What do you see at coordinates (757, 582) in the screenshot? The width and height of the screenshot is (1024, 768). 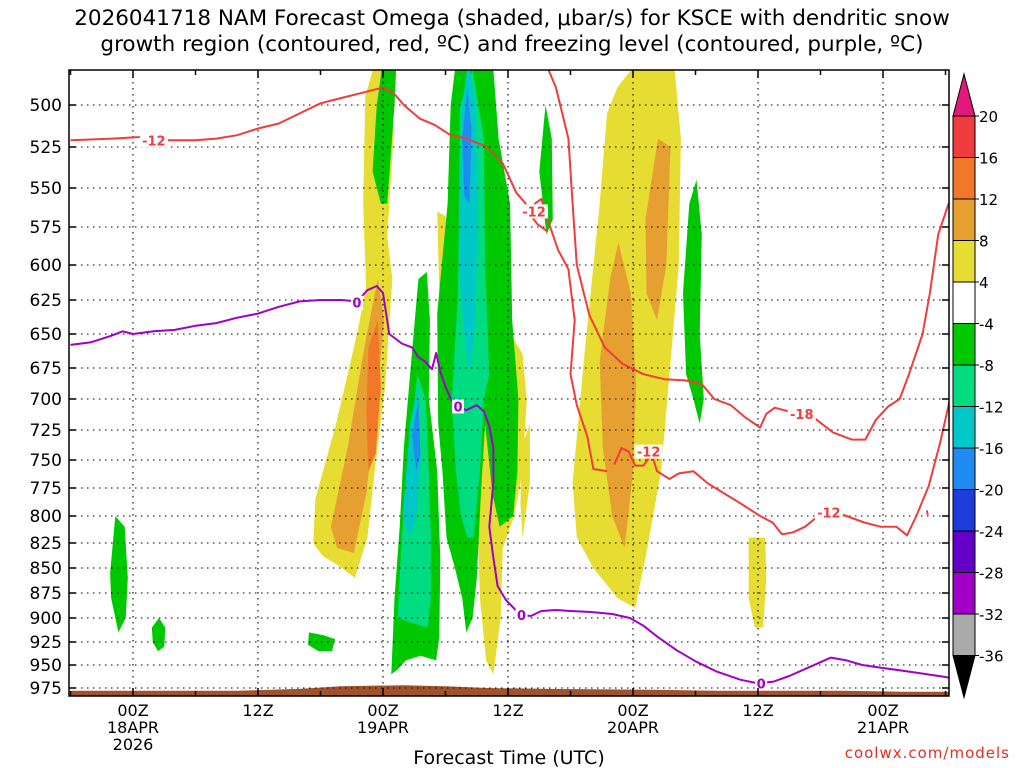 I see `omega-pos-small-21apr` at bounding box center [757, 582].